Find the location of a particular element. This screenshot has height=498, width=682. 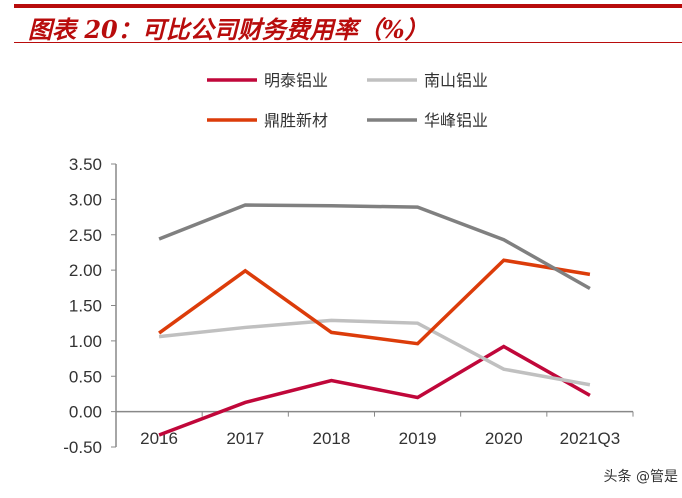

legend-label: 南山铝业 is located at coordinates (456, 80).